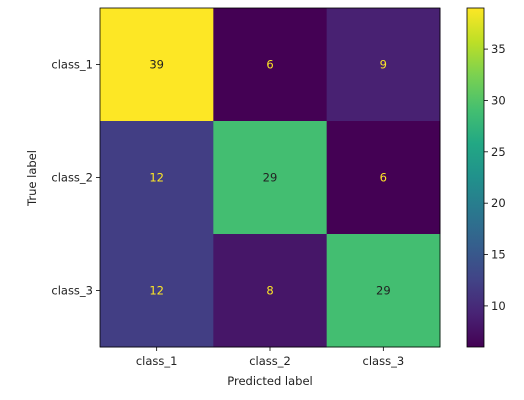  I want to click on colorbar-tick-label: 35, so click(498, 49).